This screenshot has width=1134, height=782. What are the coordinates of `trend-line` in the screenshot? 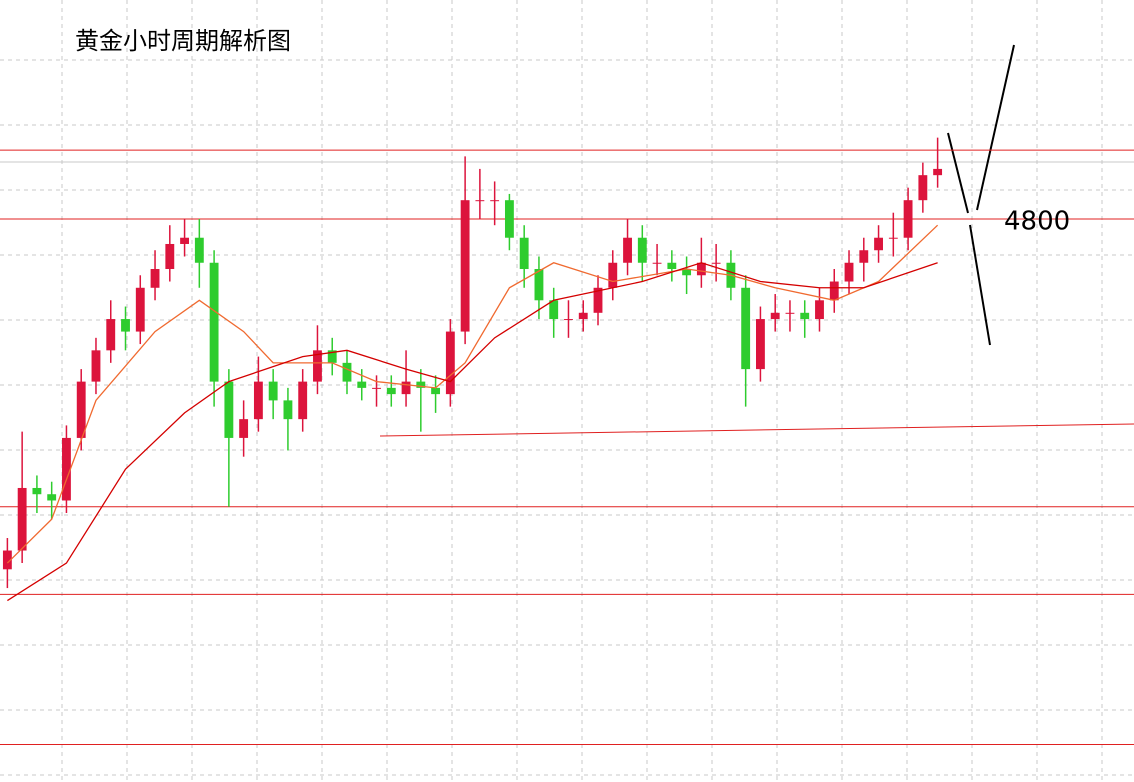 It's located at (756, 430).